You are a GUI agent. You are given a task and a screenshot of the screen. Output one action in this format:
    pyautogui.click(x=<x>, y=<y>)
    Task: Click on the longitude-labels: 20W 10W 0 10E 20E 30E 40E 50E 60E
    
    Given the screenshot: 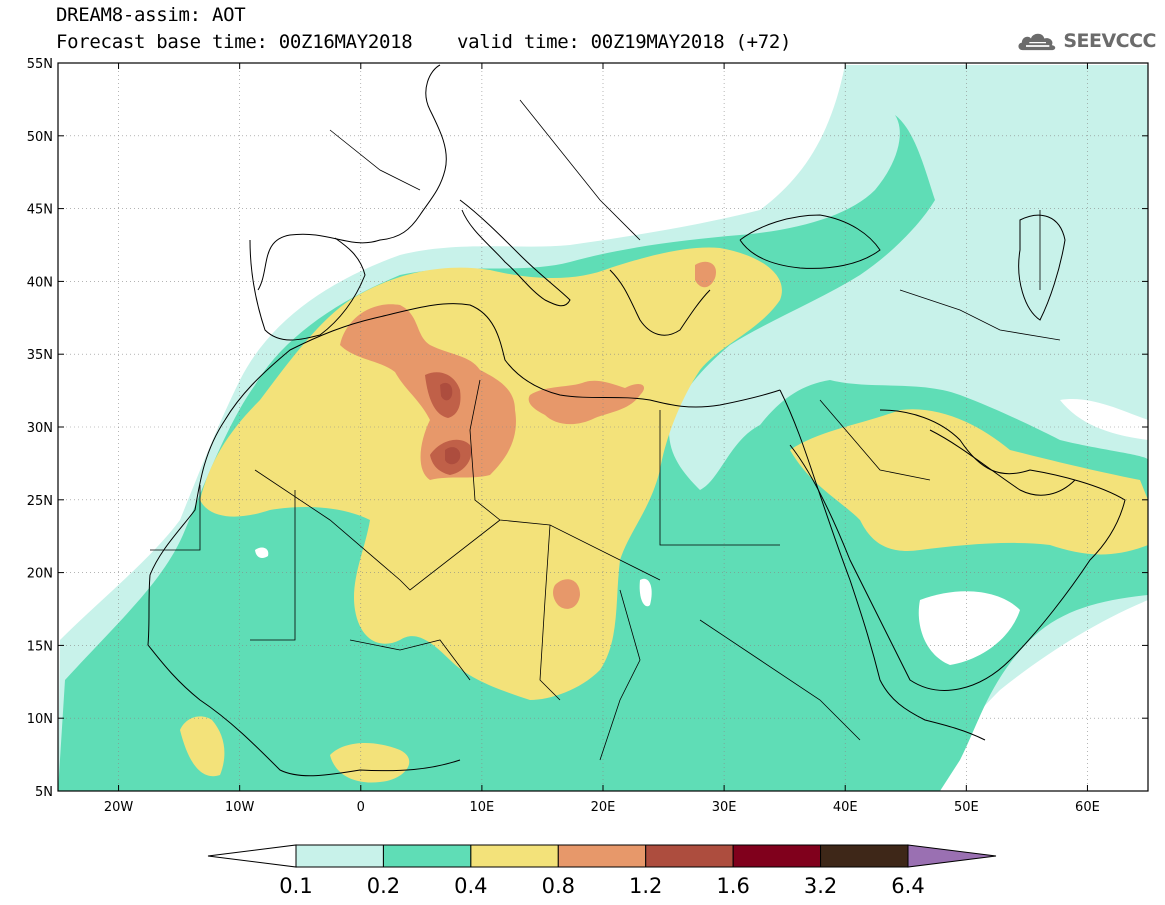 What is the action you would take?
    pyautogui.click(x=602, y=807)
    